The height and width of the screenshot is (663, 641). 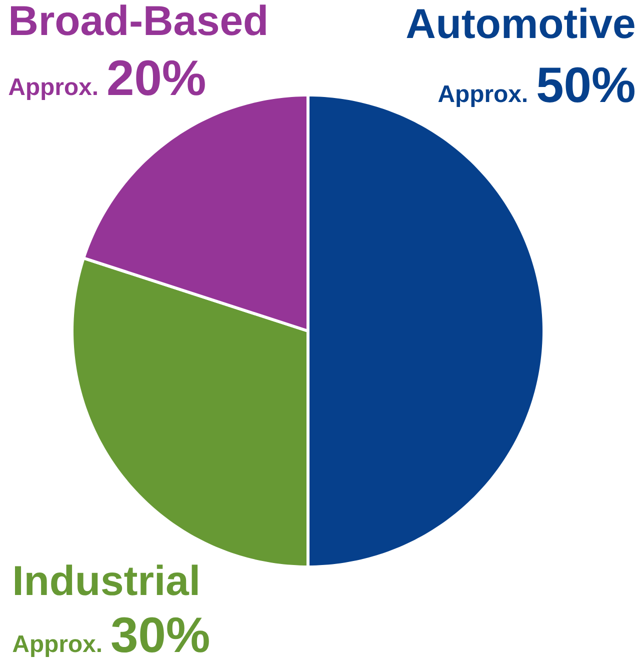 I want to click on data-label: 50%, so click(x=586, y=84).